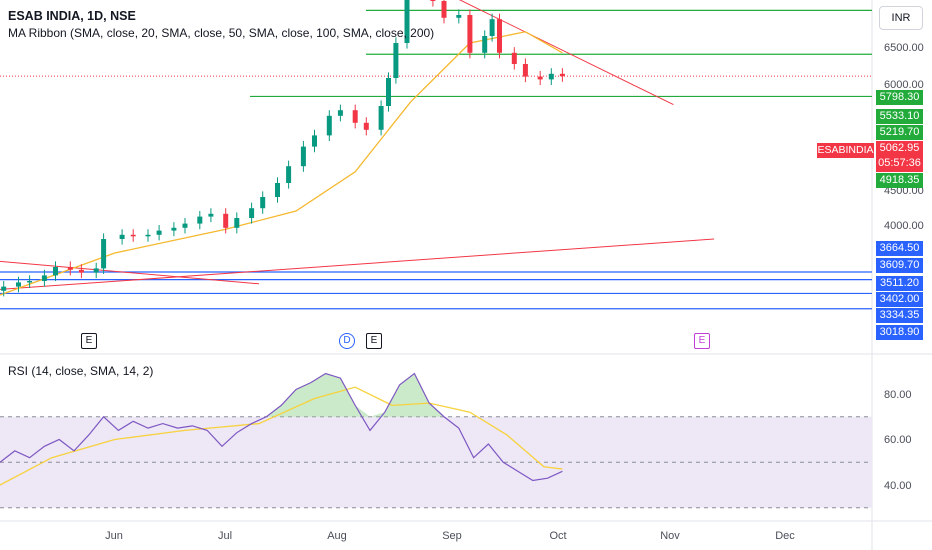  I want to click on level-tag: 5219.70, so click(899, 132).